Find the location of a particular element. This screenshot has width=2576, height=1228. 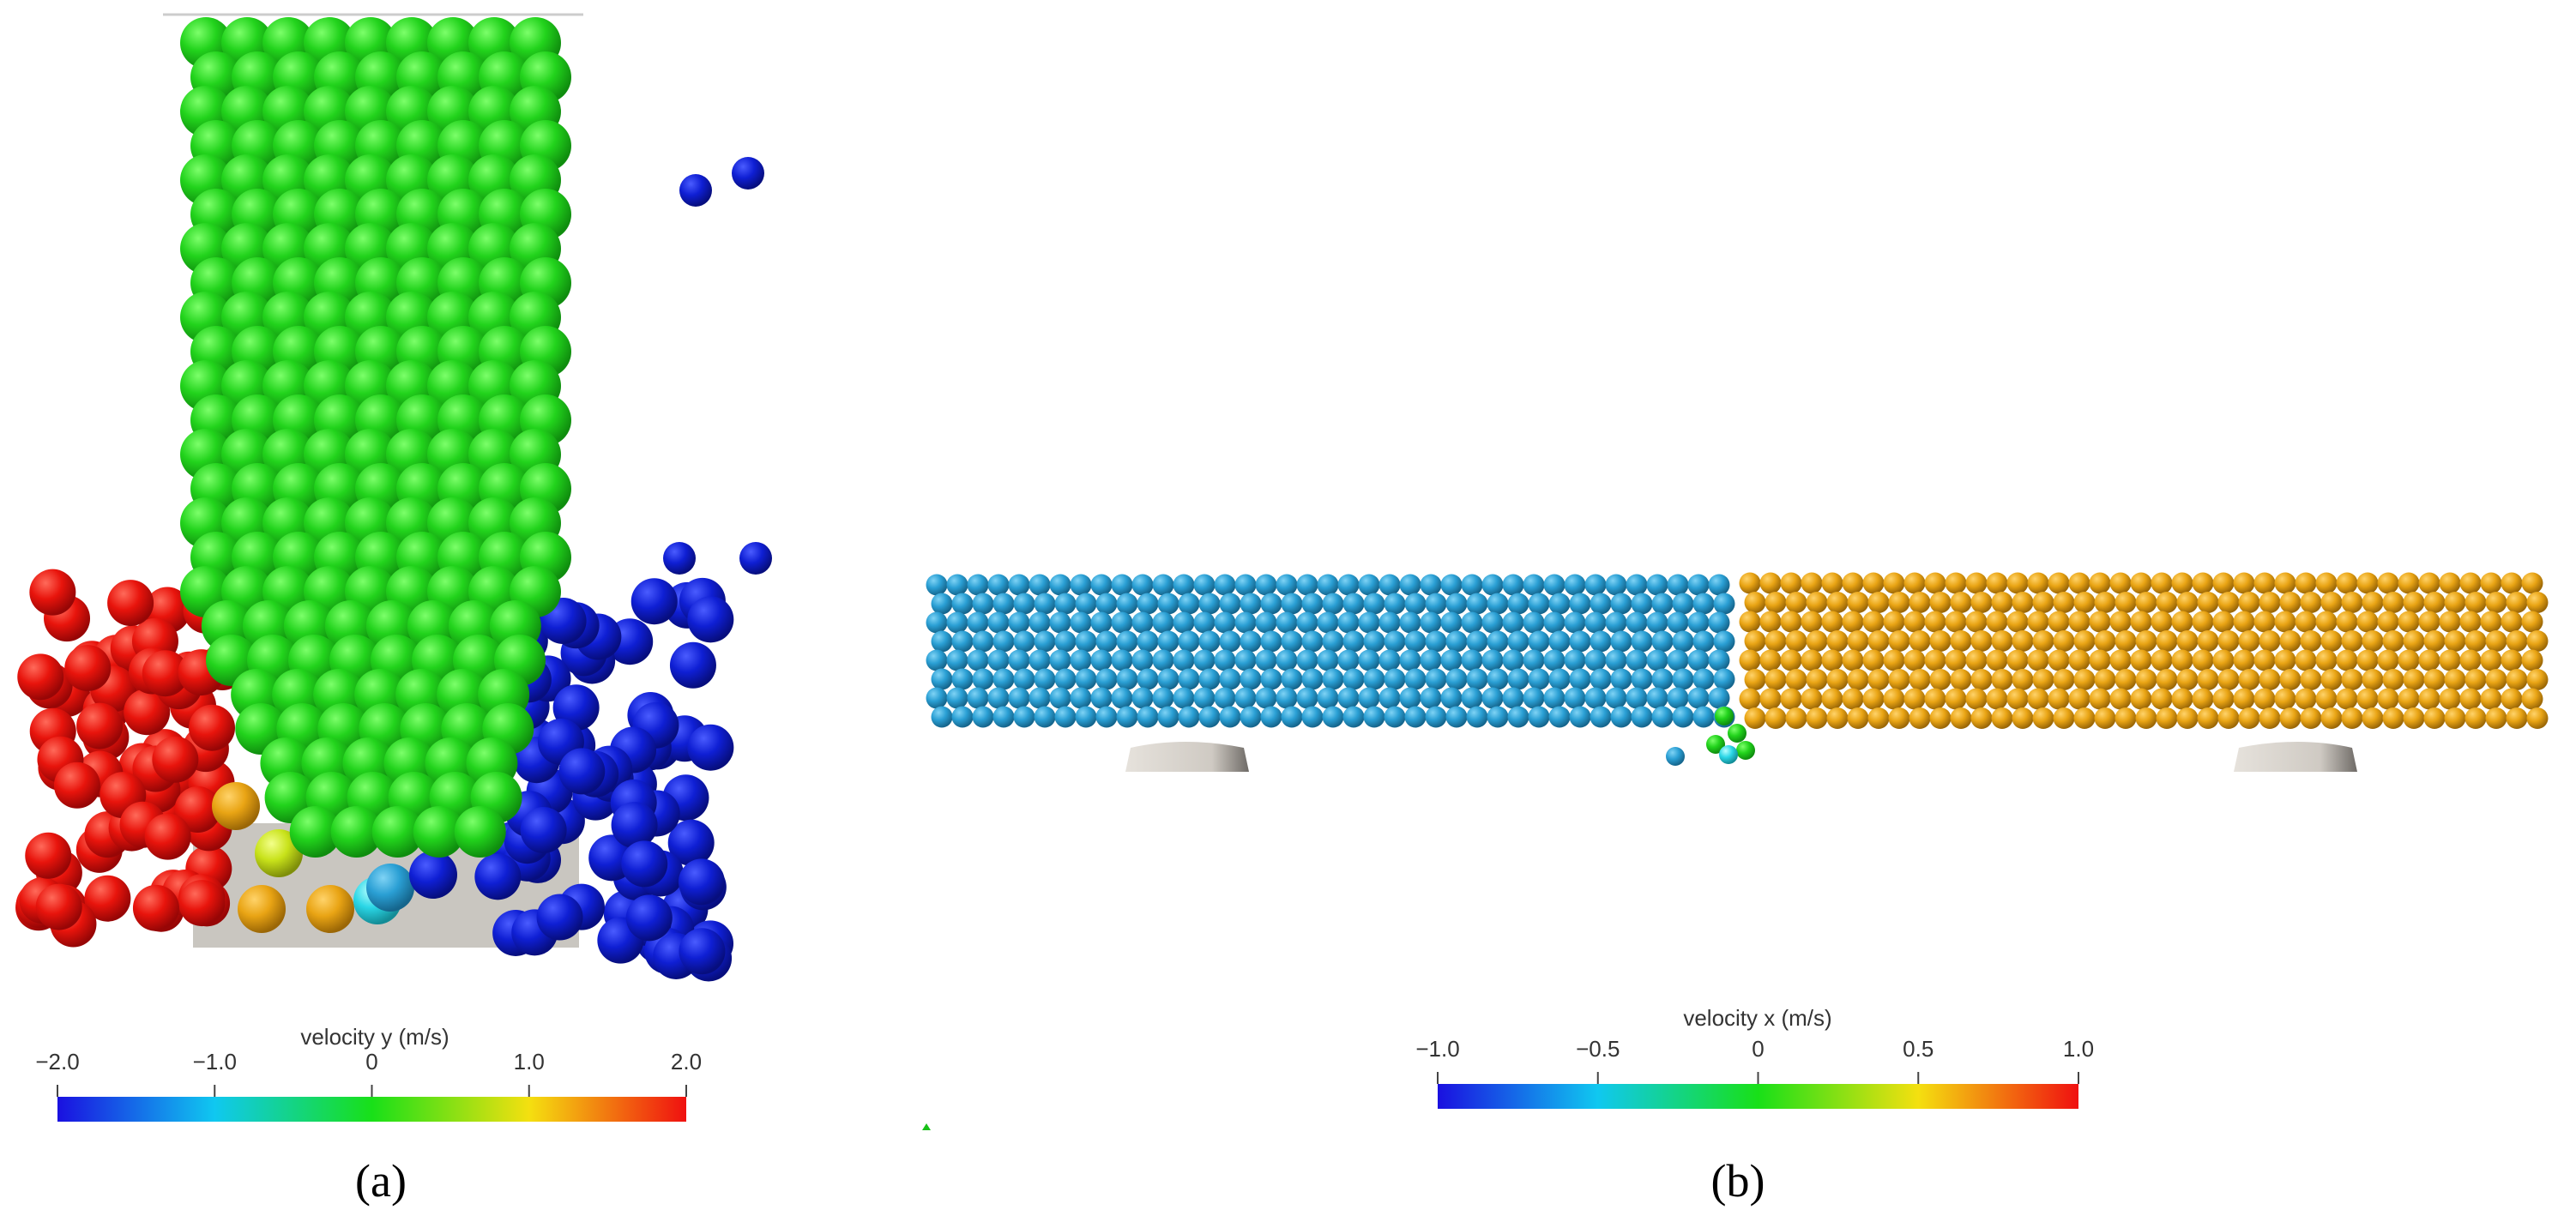

panel-caption: (a) is located at coordinates (381, 1181).